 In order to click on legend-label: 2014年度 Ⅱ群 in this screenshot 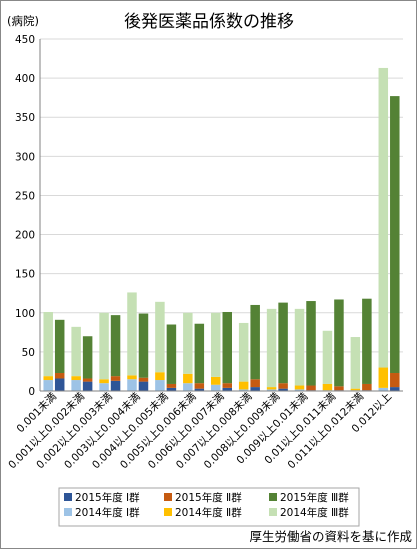, I will do `click(208, 512)`.